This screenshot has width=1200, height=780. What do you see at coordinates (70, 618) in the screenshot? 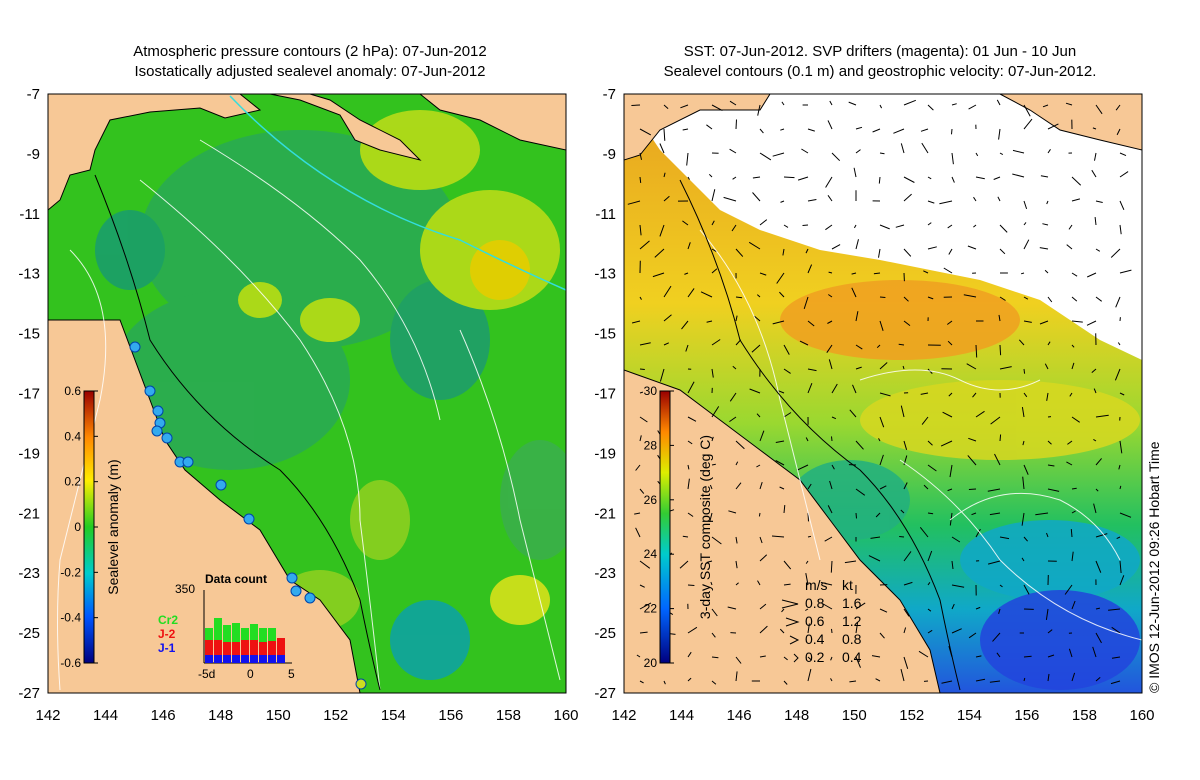
I see `sla-colorbar-tick-label: -0.4` at bounding box center [70, 618].